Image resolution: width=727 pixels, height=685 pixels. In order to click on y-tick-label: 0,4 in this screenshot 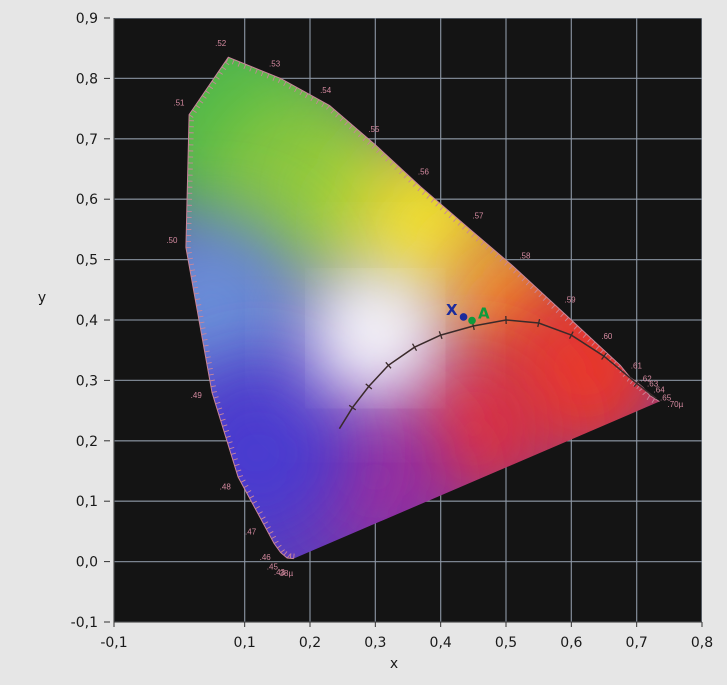, I will do `click(87, 321)`.